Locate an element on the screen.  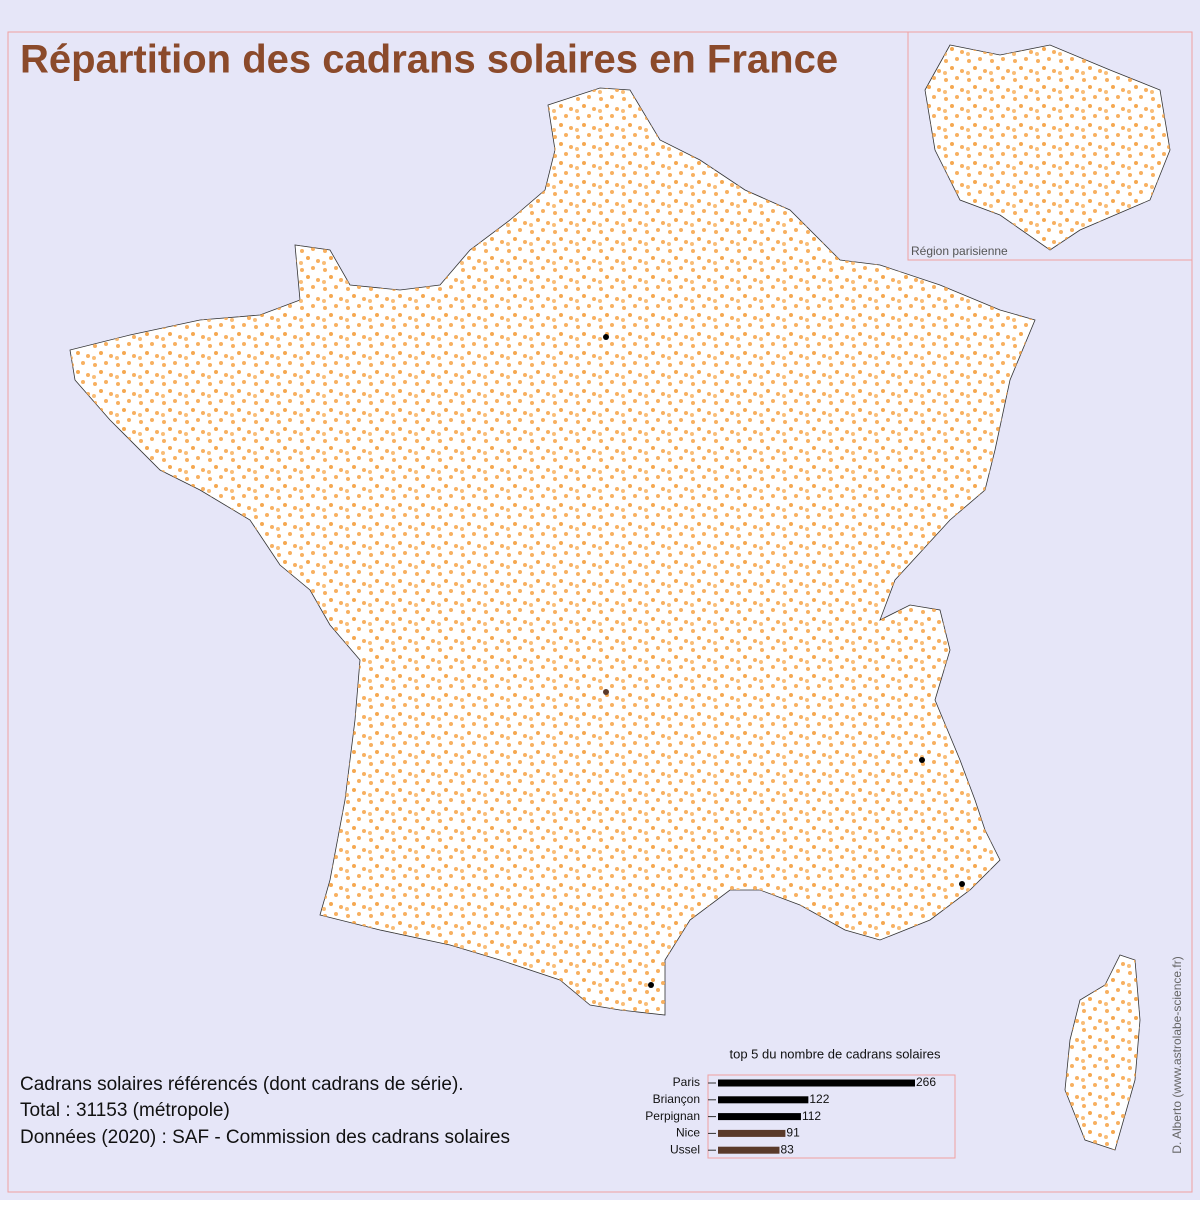
value-label: 83 is located at coordinates (787, 1149).